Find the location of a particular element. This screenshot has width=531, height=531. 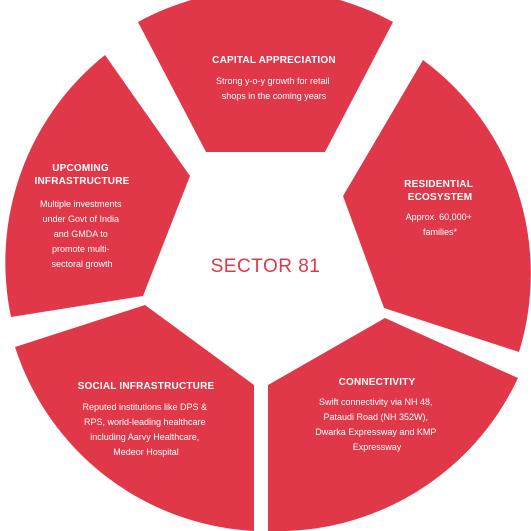

social-infrastructure-line-4: Medeor Hospital is located at coordinates (146, 452).